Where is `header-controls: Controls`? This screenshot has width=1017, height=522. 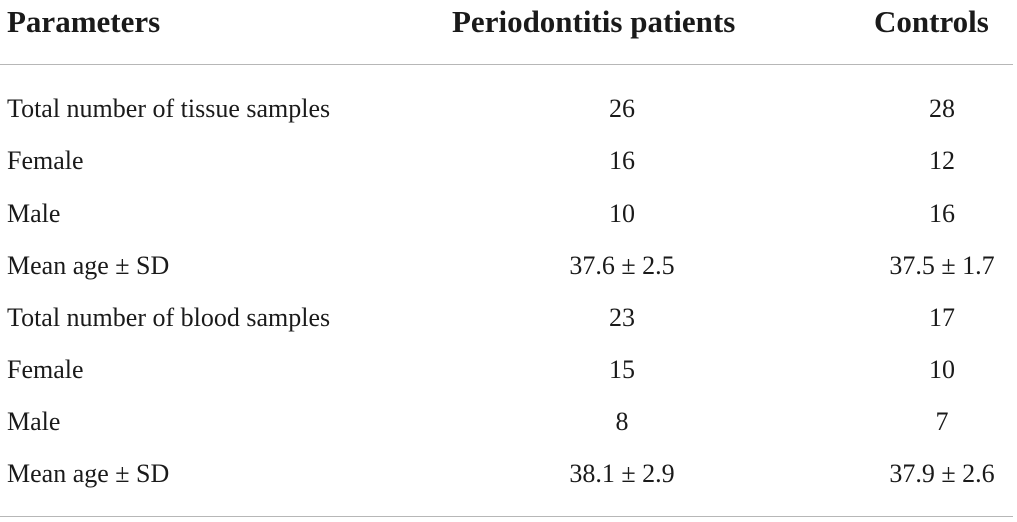
header-controls: Controls is located at coordinates (931, 21).